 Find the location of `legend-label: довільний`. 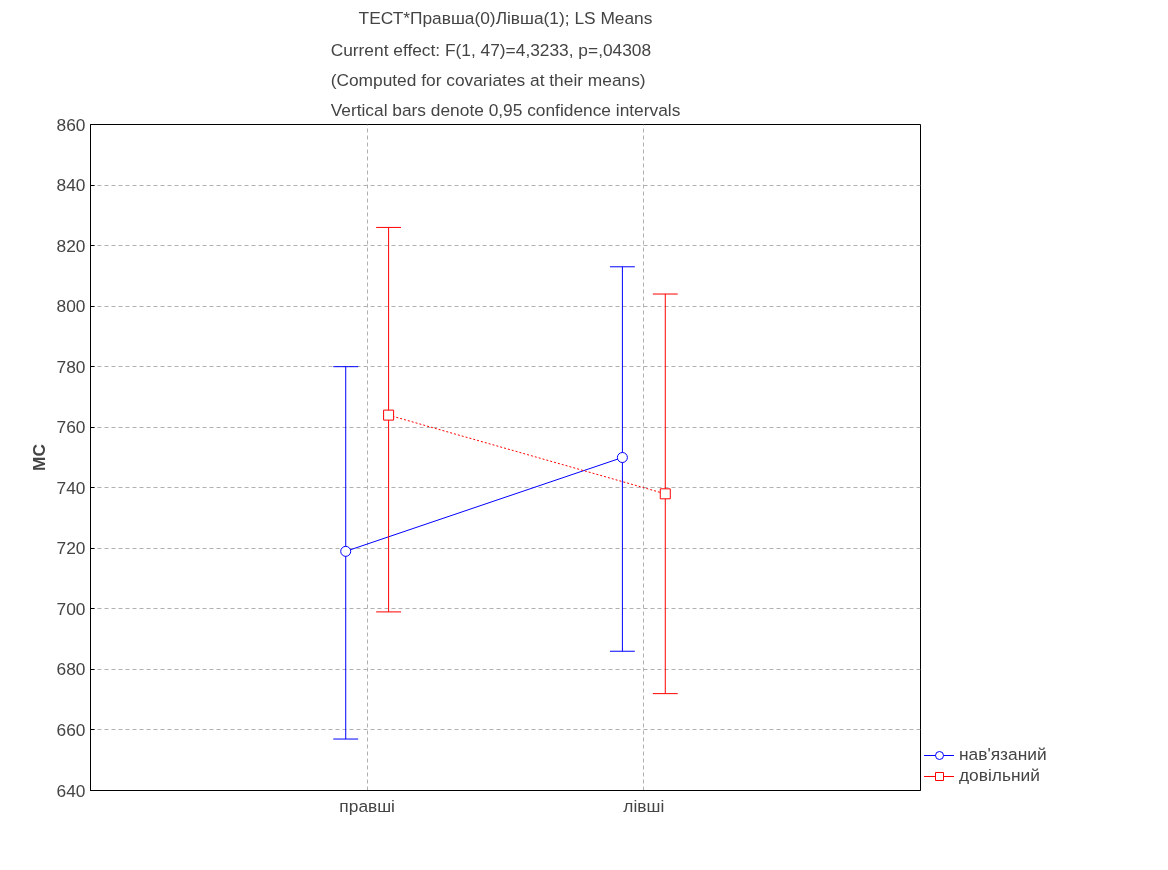

legend-label: довільний is located at coordinates (999, 775).